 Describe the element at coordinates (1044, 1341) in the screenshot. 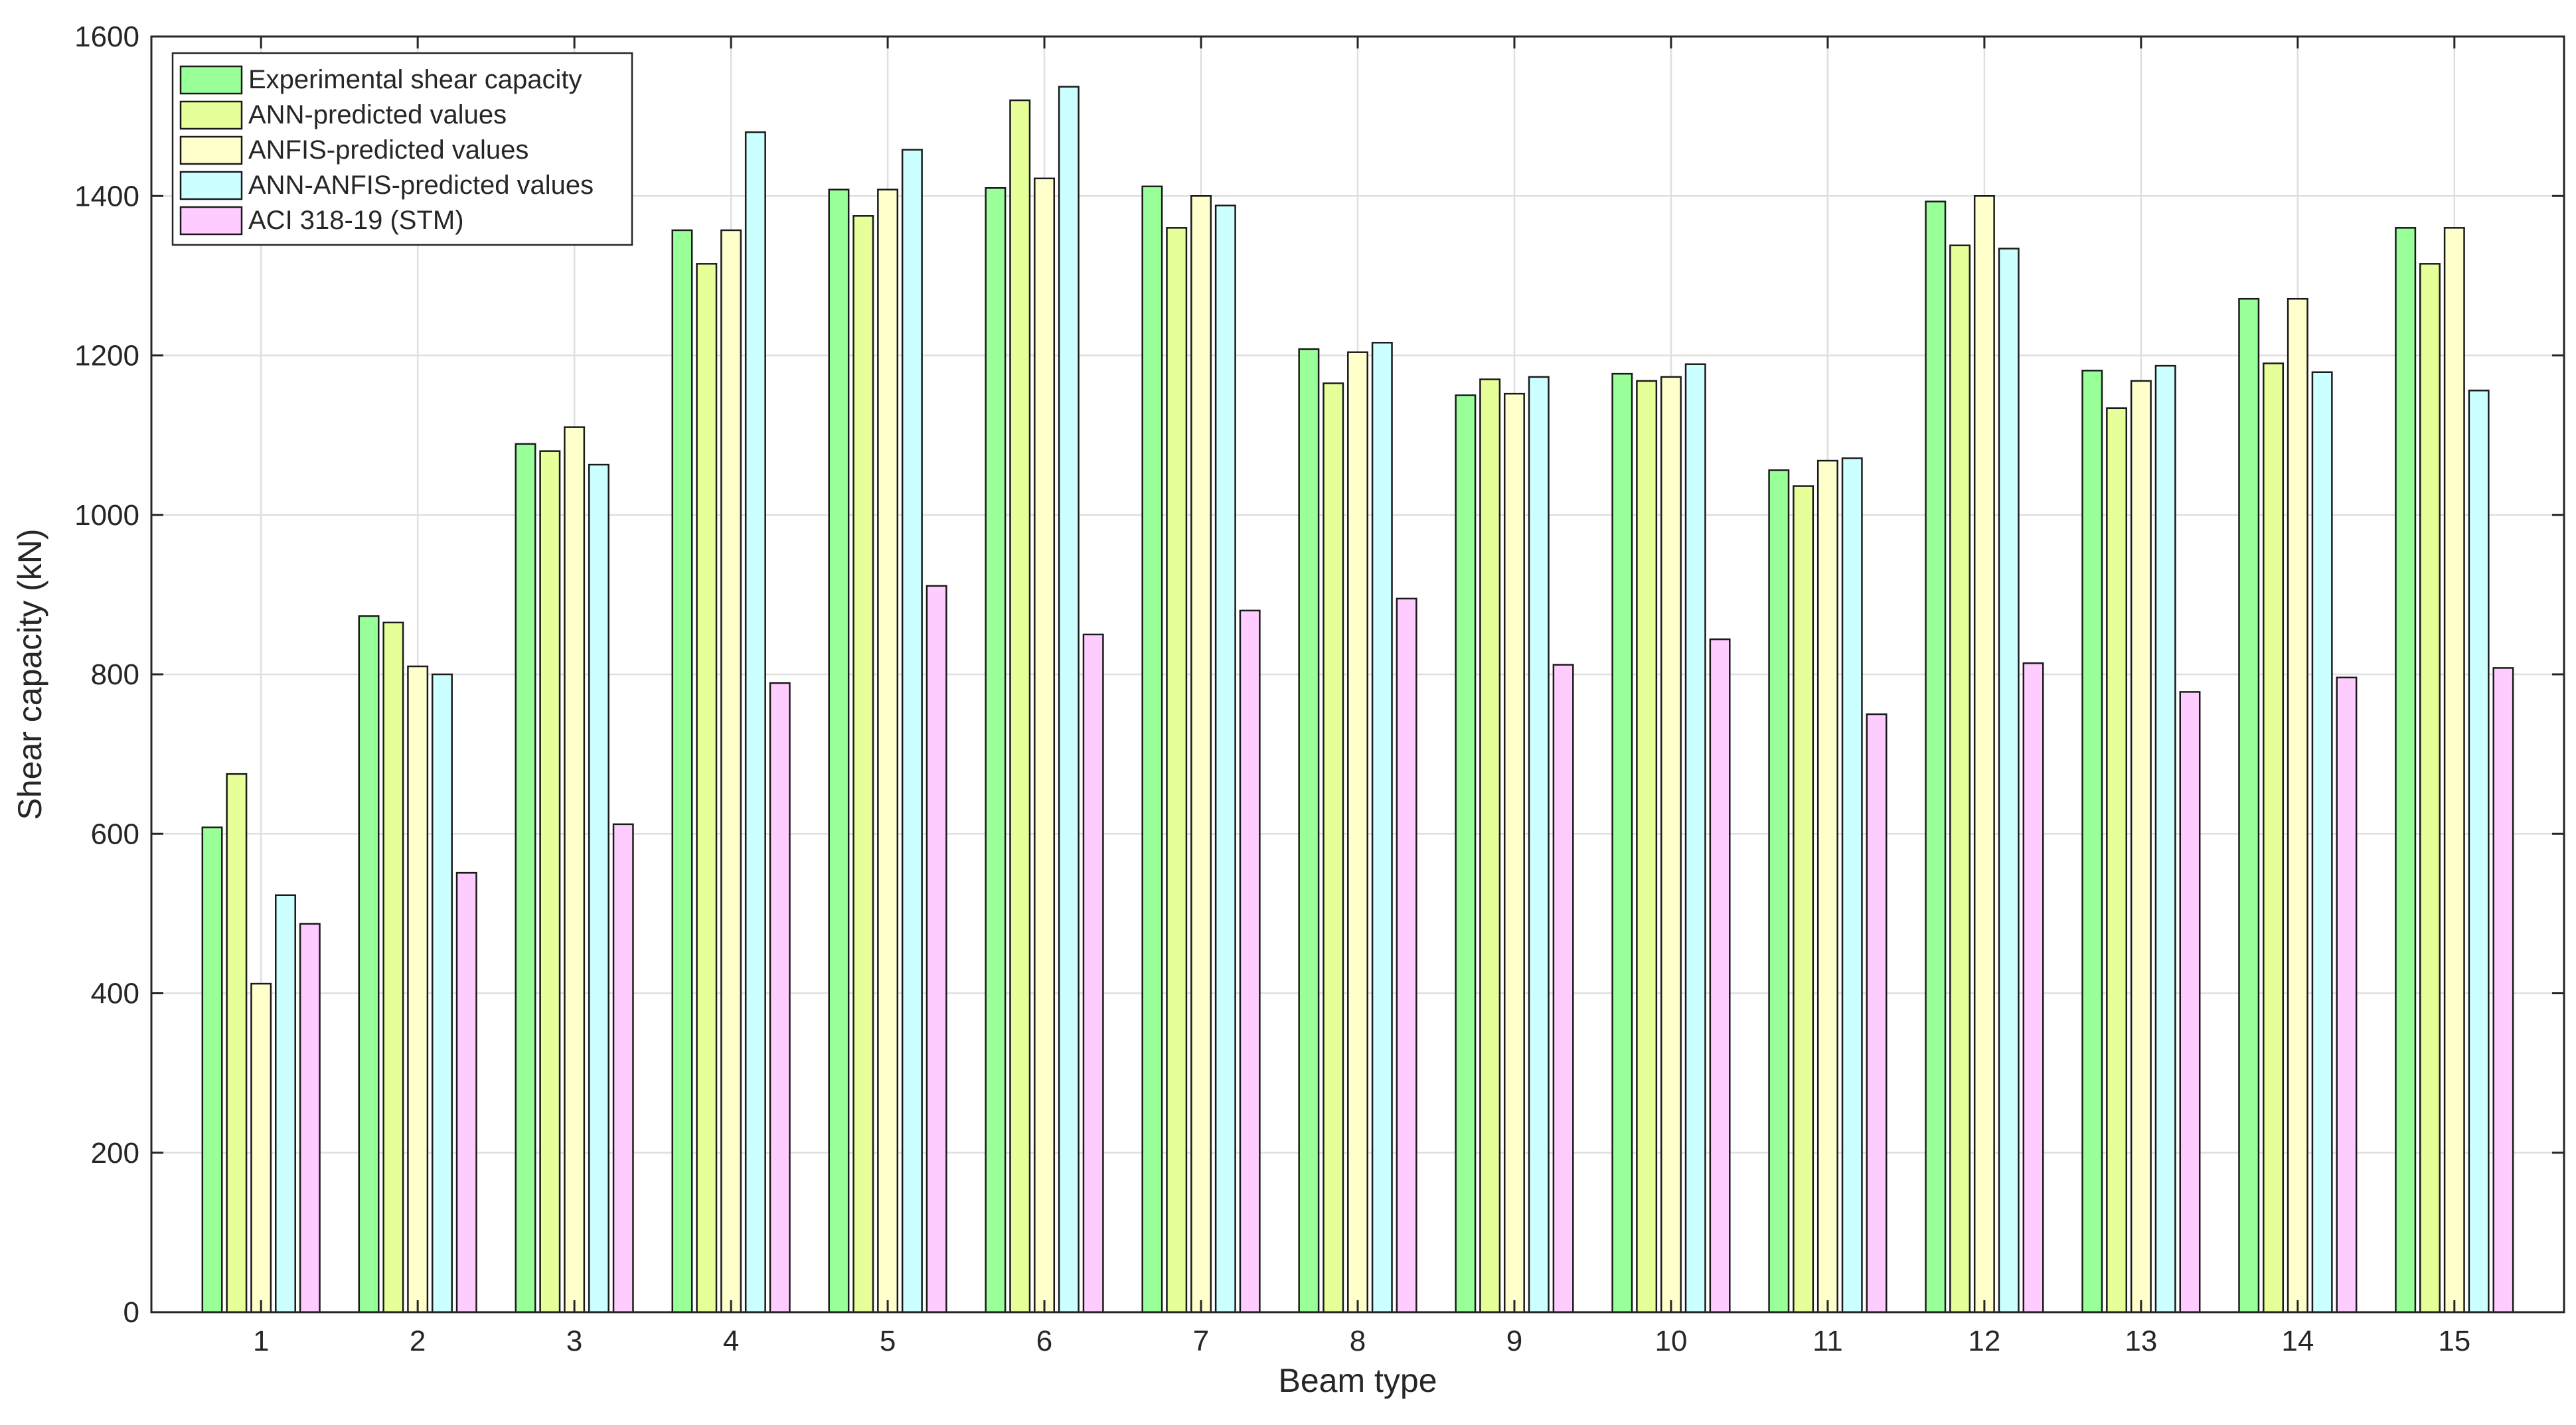

I see `x-tick-label: 6` at that location.